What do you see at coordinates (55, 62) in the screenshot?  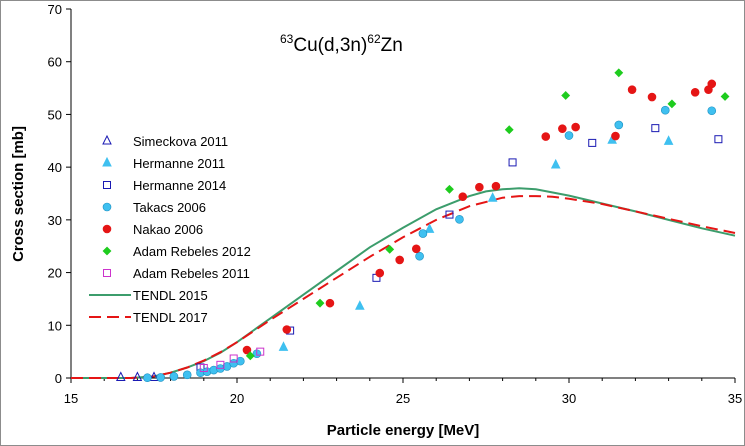 I see `y-tick-label: 60` at bounding box center [55, 62].